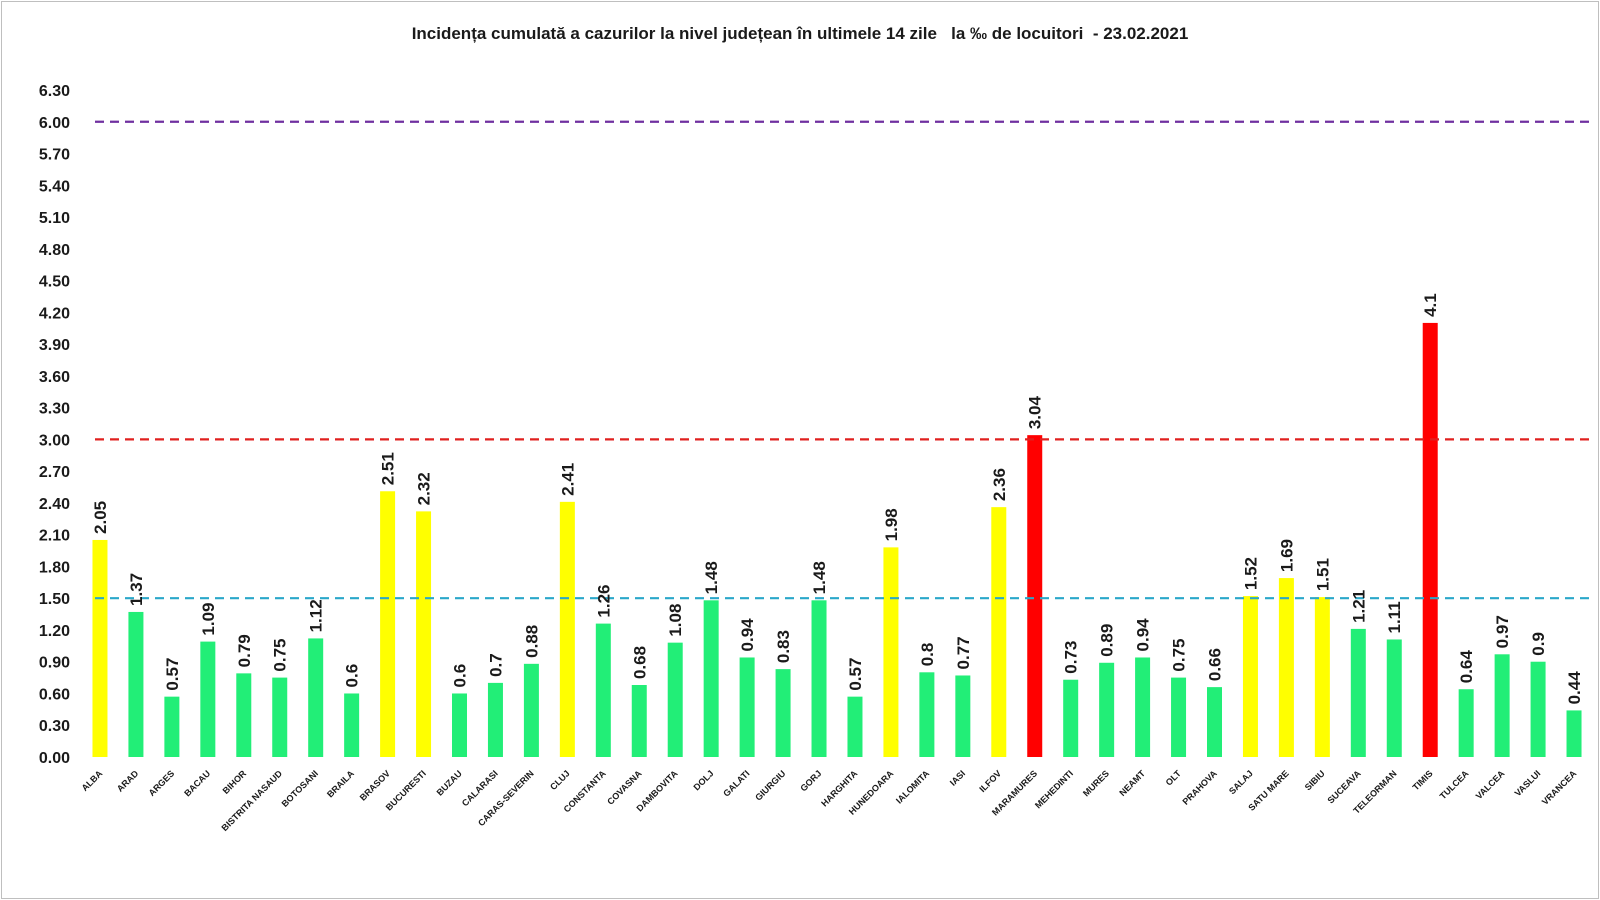 The image size is (1600, 900). Describe the element at coordinates (639, 662) in the screenshot. I see `data-label: 0.68` at that location.